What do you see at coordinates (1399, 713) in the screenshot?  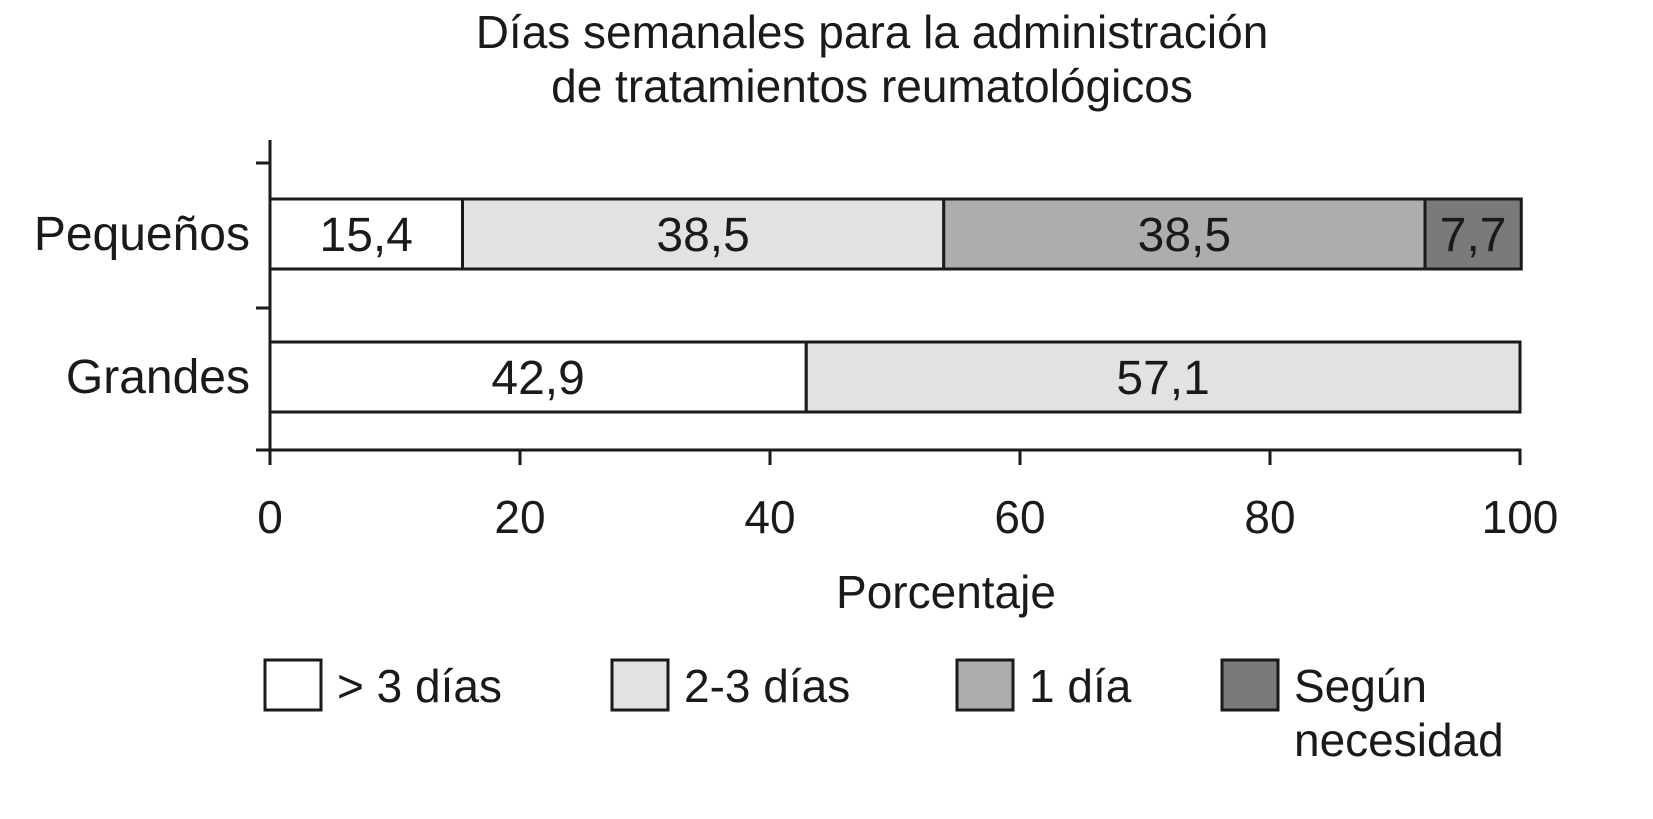 I see `legend-label: Según necesidad` at bounding box center [1399, 713].